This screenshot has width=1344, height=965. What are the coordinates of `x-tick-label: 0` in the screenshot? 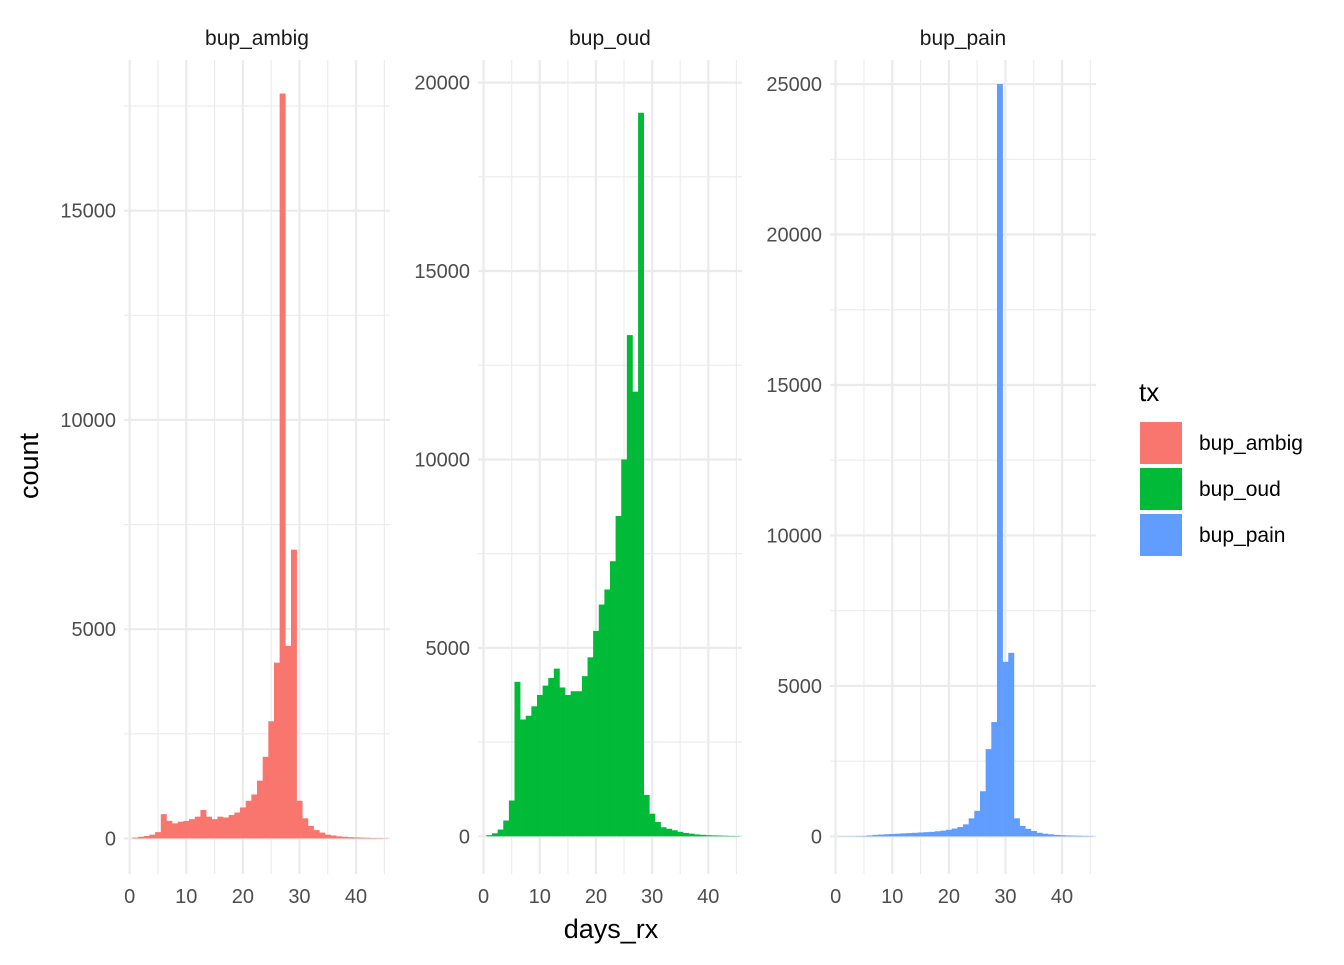 It's located at (129, 897).